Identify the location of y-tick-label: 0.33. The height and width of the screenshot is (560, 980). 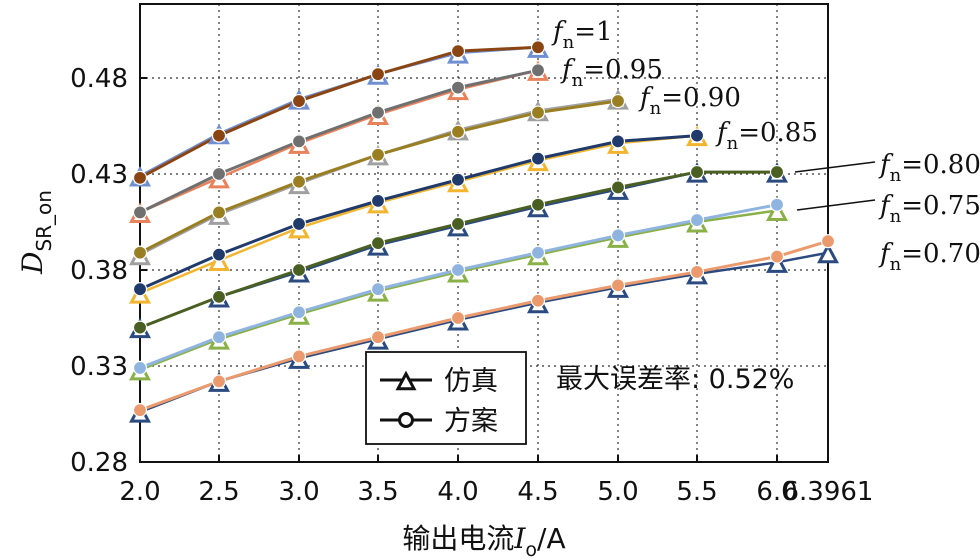
(99, 367).